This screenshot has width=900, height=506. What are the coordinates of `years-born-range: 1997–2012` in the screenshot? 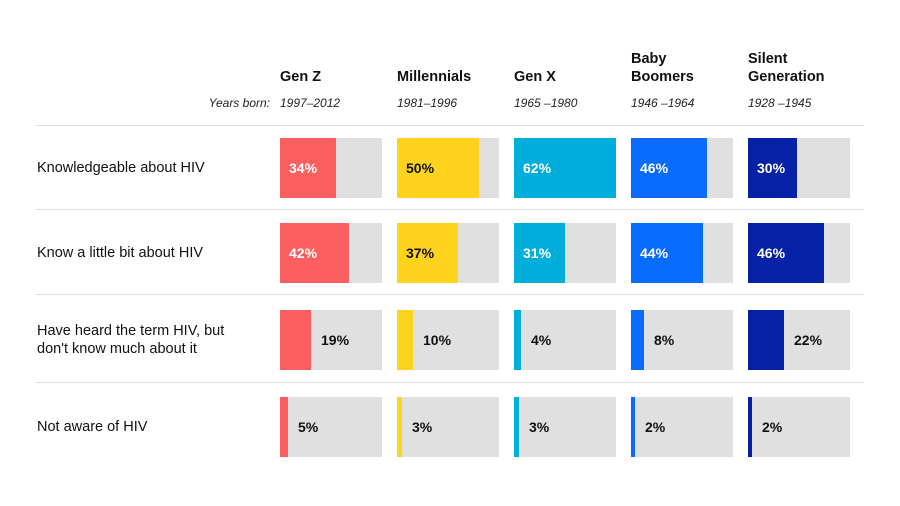 It's located at (310, 103).